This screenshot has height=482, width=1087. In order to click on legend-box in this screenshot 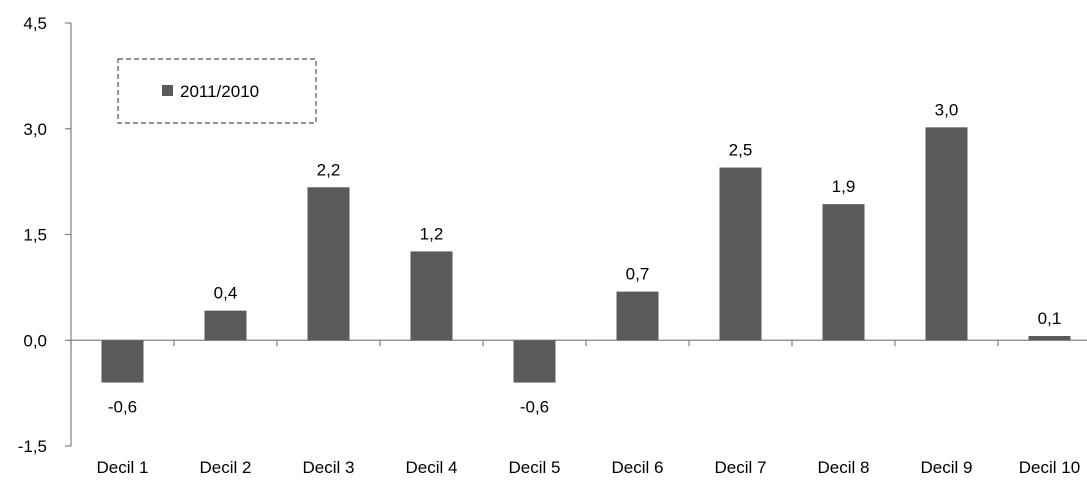, I will do `click(217, 91)`.